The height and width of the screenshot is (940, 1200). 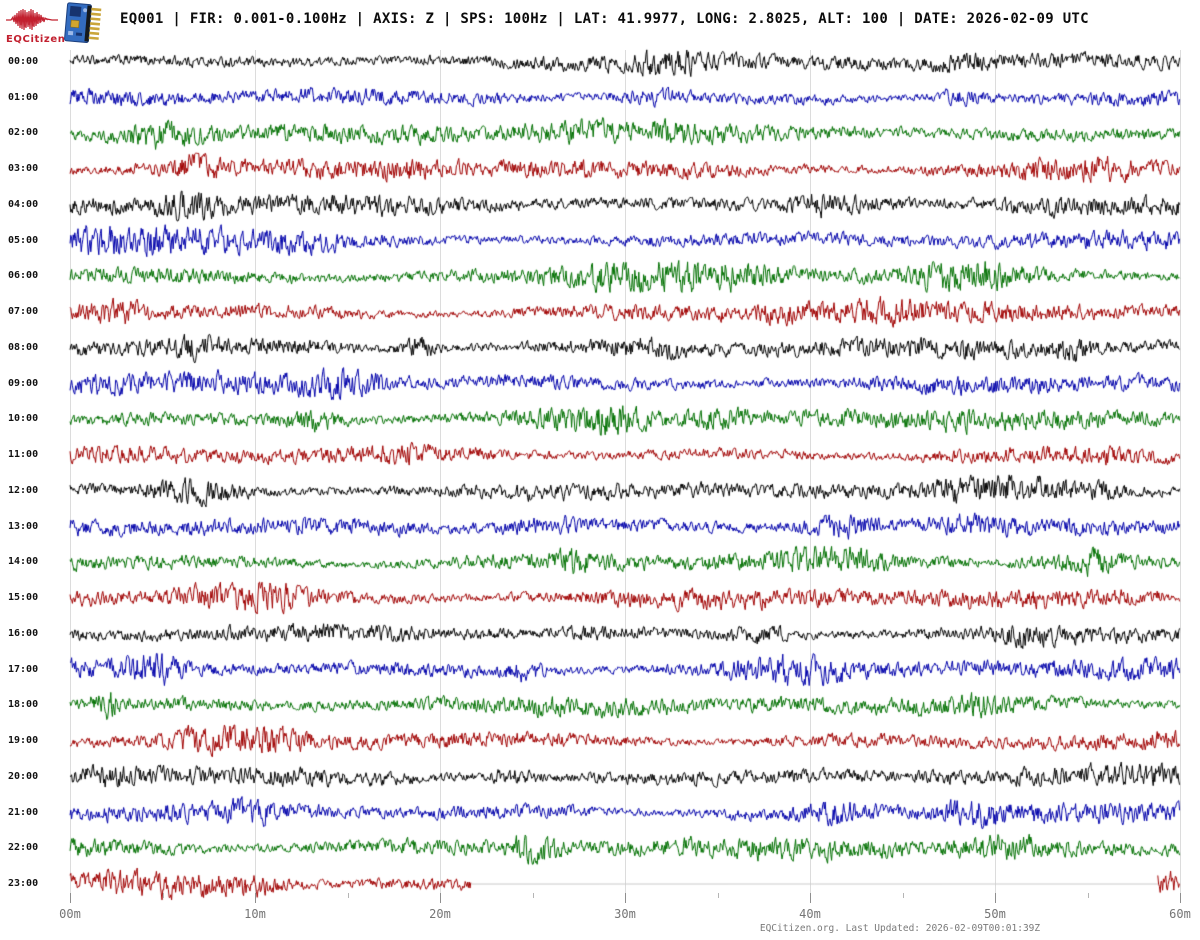 I want to click on x-axis-label: 50m, so click(x=995, y=914).